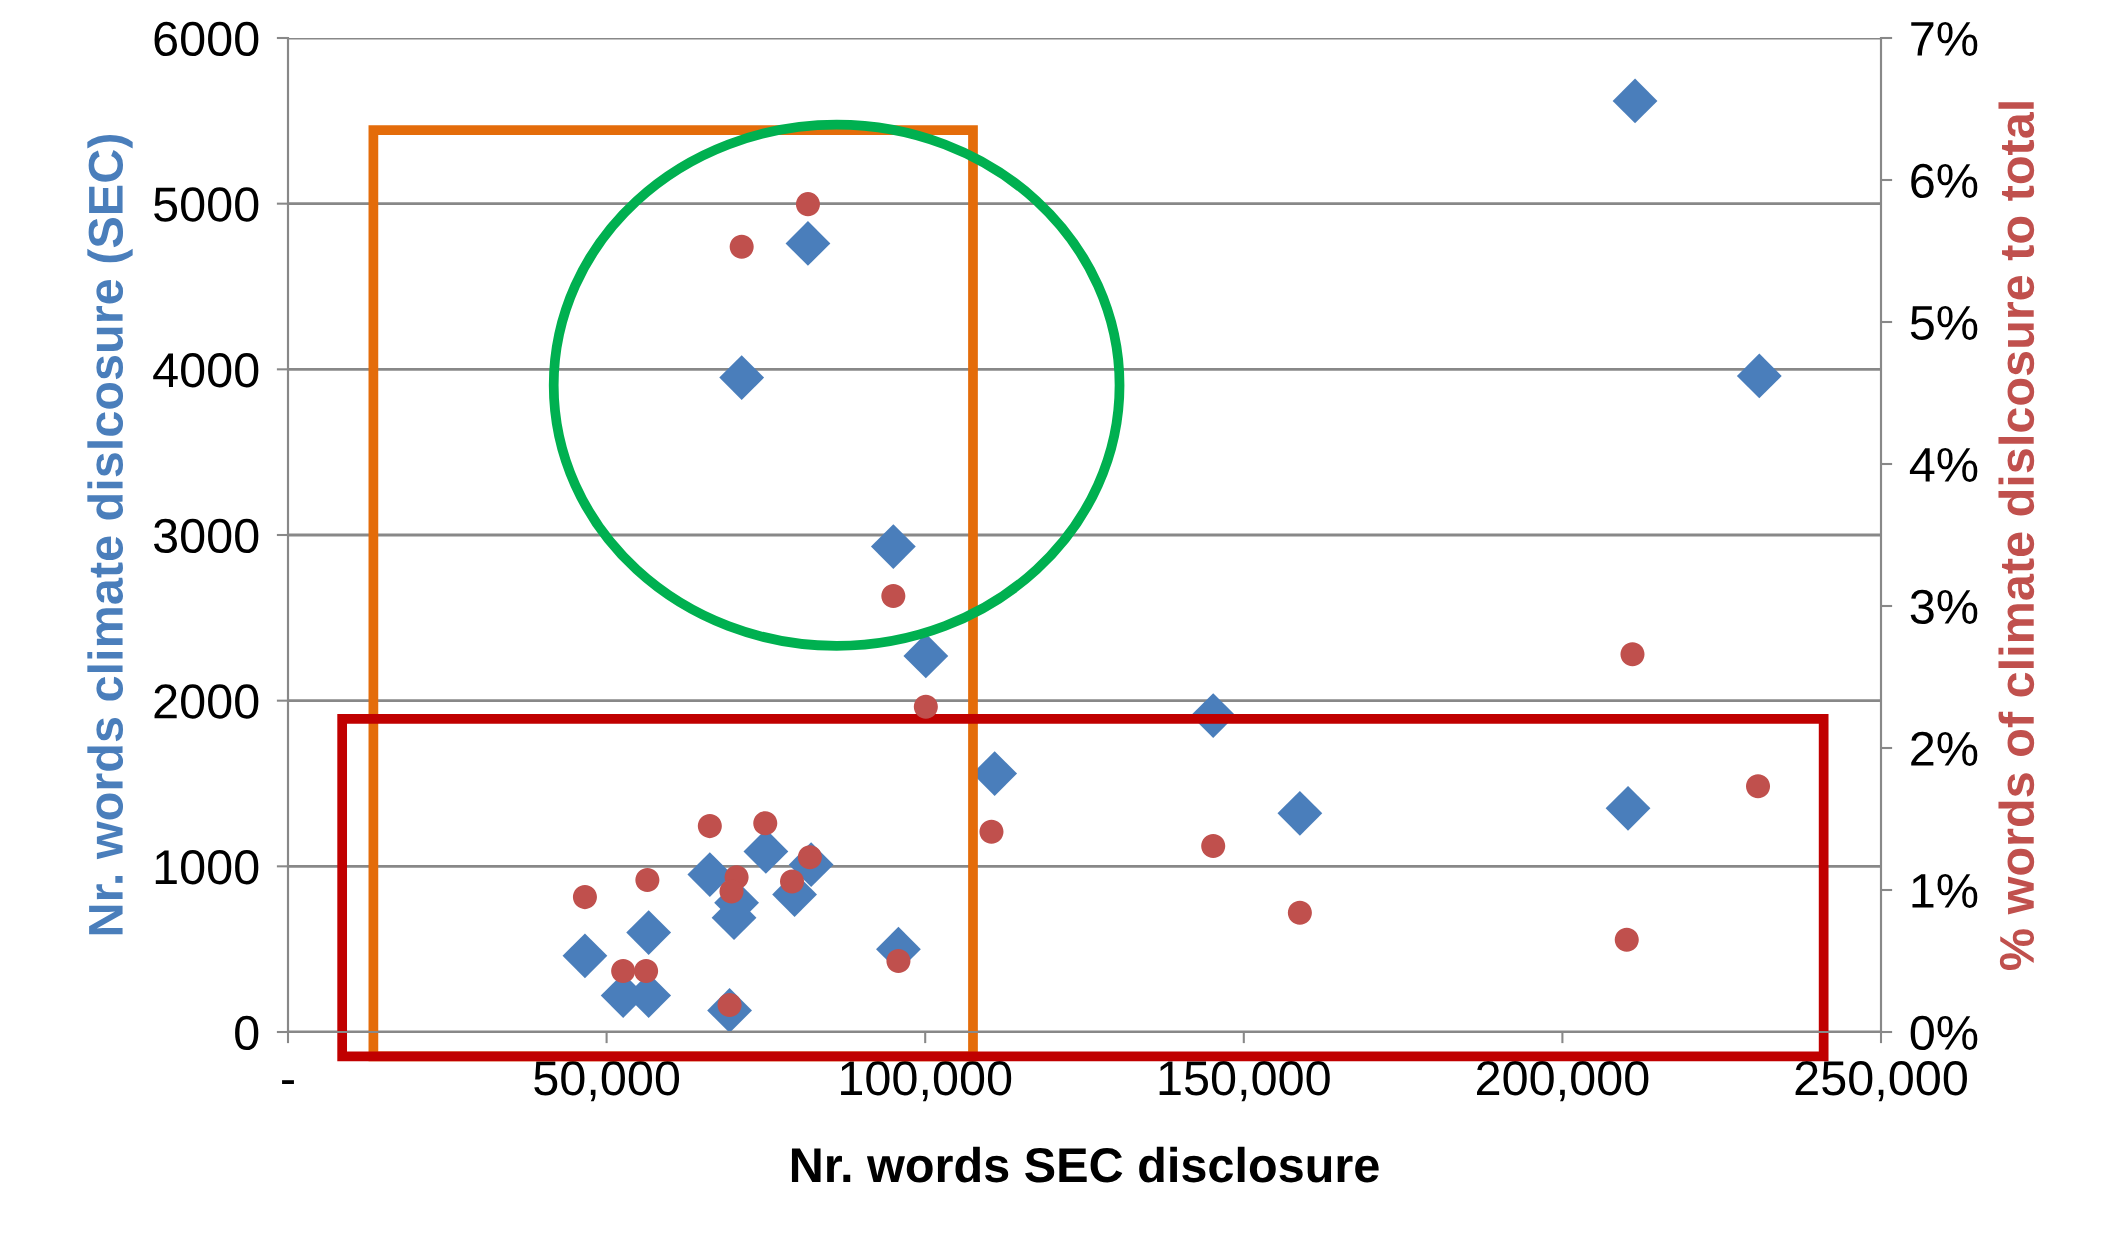 Image resolution: width=2118 pixels, height=1235 pixels. Describe the element at coordinates (1244, 1081) in the screenshot. I see `x-tick-label: 150,000` at that location.